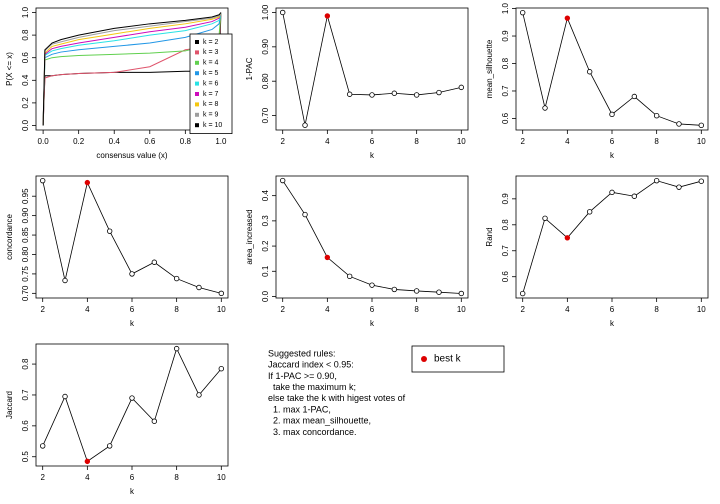 This screenshot has height=504, width=720. Describe the element at coordinates (265, 196) in the screenshot. I see `y-tick-label: 0.4` at that location.